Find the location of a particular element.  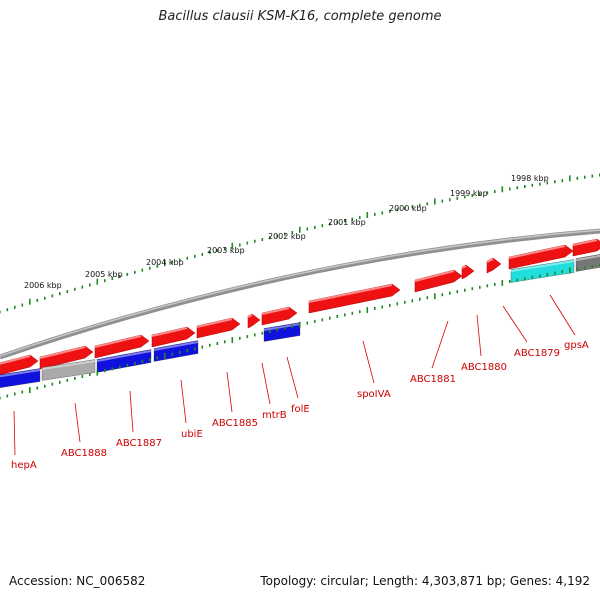

rev-gene-cyan is located at coordinates (542, 271).